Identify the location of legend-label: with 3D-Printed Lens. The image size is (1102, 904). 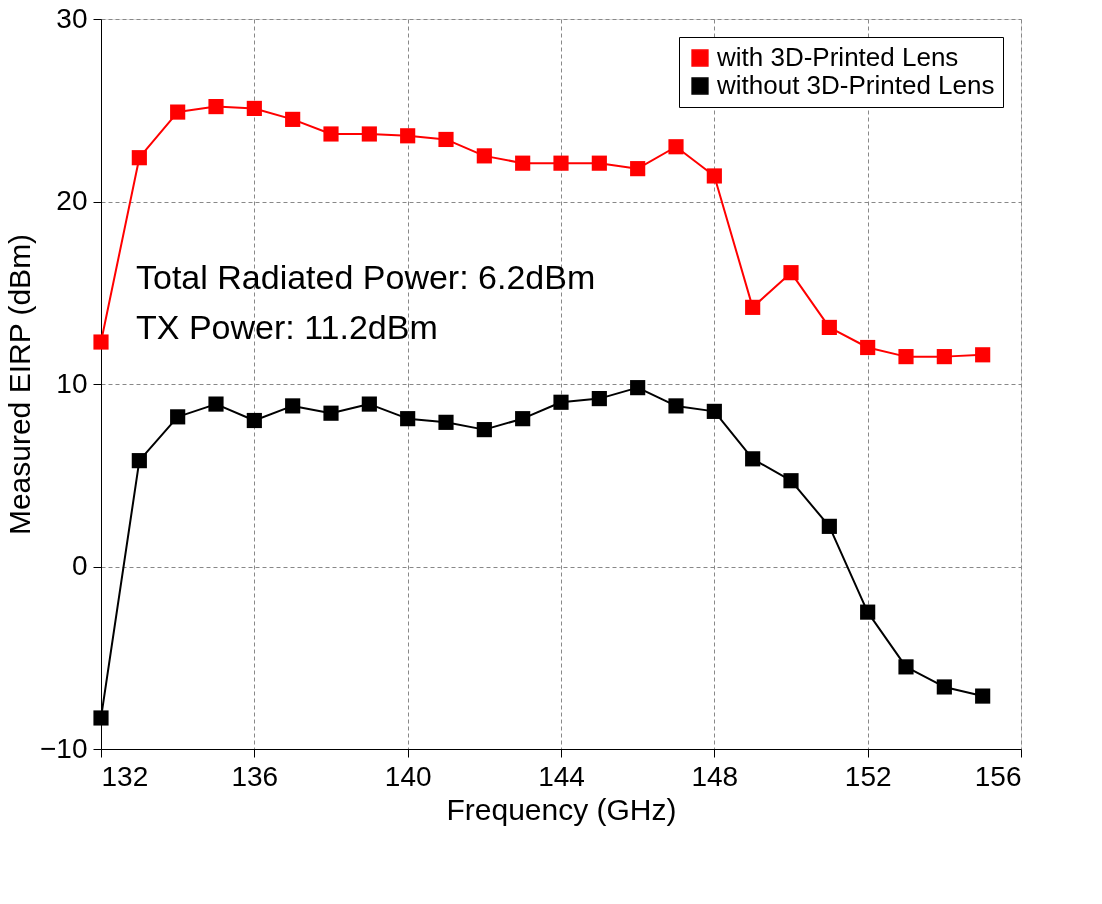
(837, 57).